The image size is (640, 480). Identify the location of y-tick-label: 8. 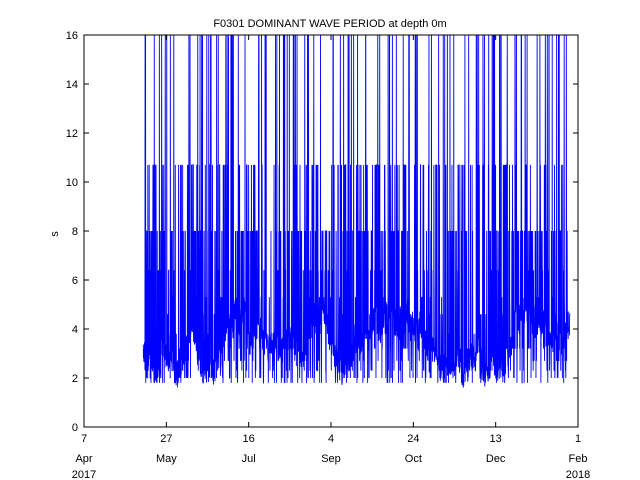
(75, 232).